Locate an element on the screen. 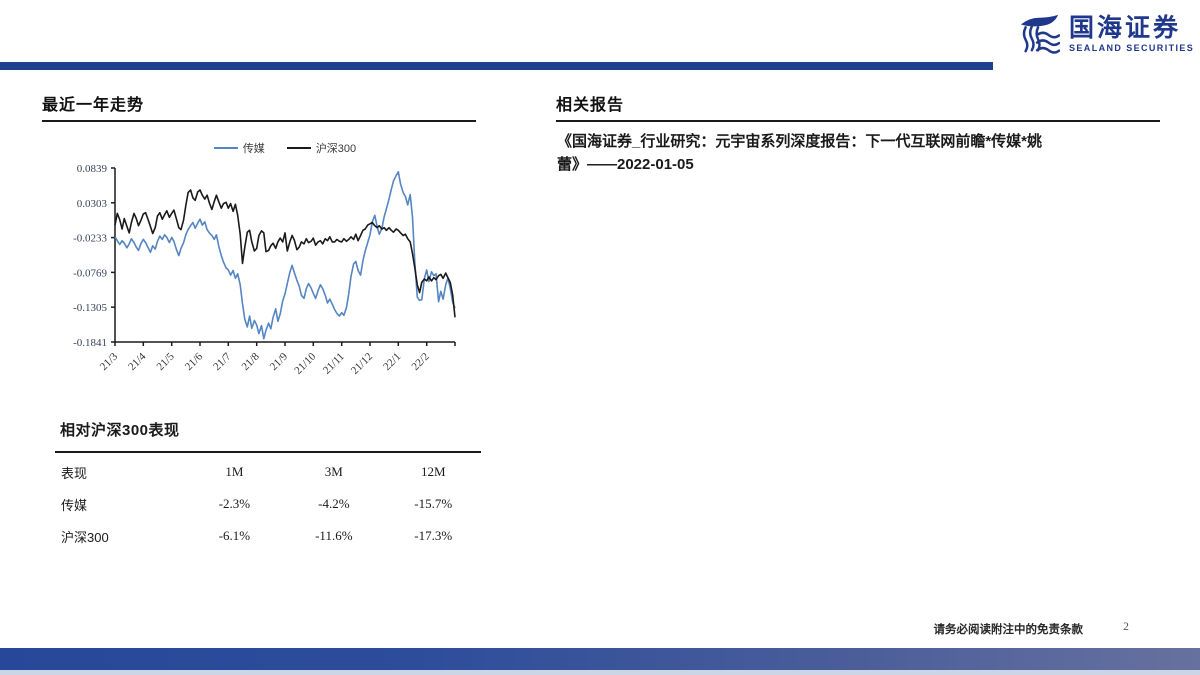  svg-text: 21/12 is located at coordinates (362, 364).